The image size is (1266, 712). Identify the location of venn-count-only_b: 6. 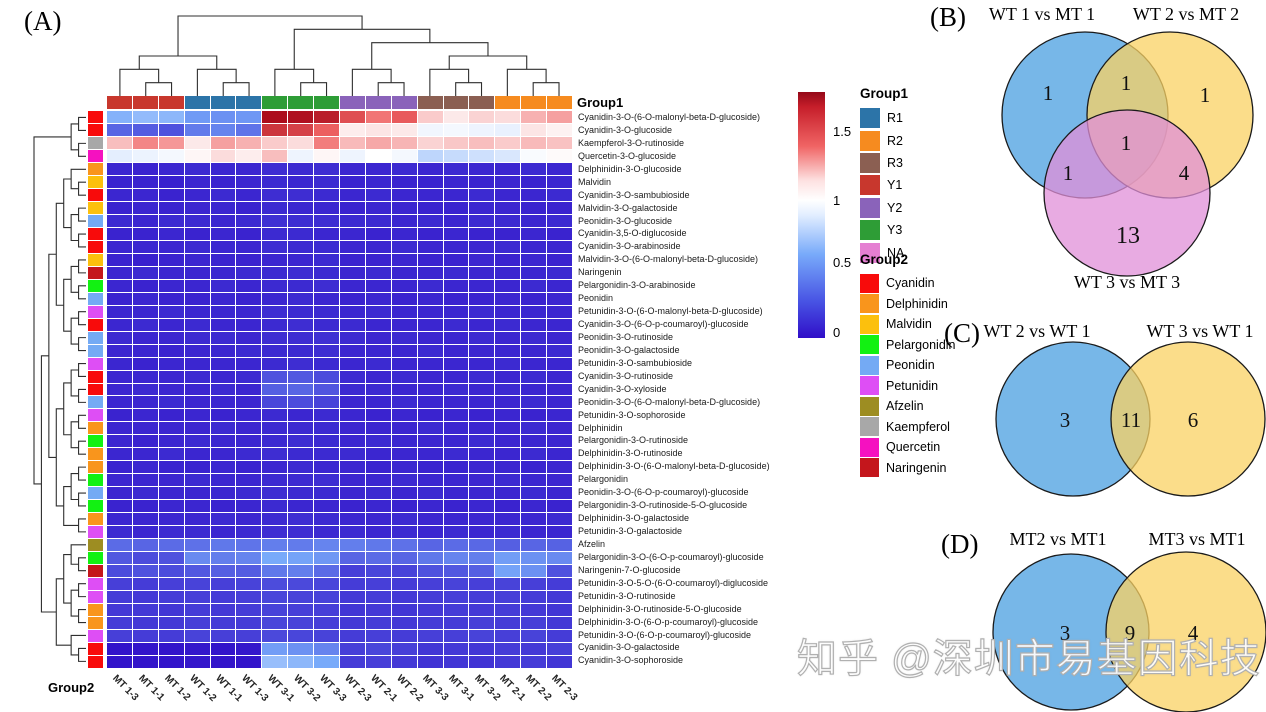
(1193, 420).